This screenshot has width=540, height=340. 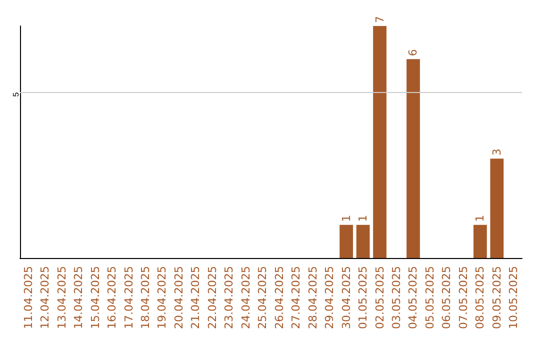 What do you see at coordinates (429, 298) in the screenshot?
I see `x-tick-label: 05.05.2025` at bounding box center [429, 298].